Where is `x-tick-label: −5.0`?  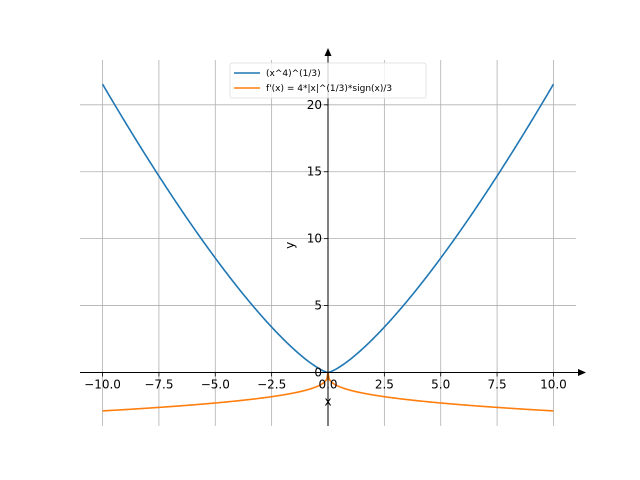
x-tick-label: −5.0 is located at coordinates (215, 384).